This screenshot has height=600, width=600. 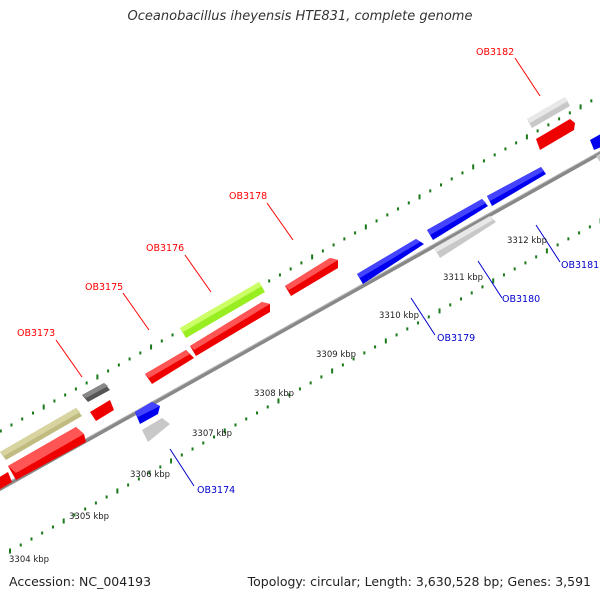 I want to click on gene-ob3184-block, so click(x=595, y=140).